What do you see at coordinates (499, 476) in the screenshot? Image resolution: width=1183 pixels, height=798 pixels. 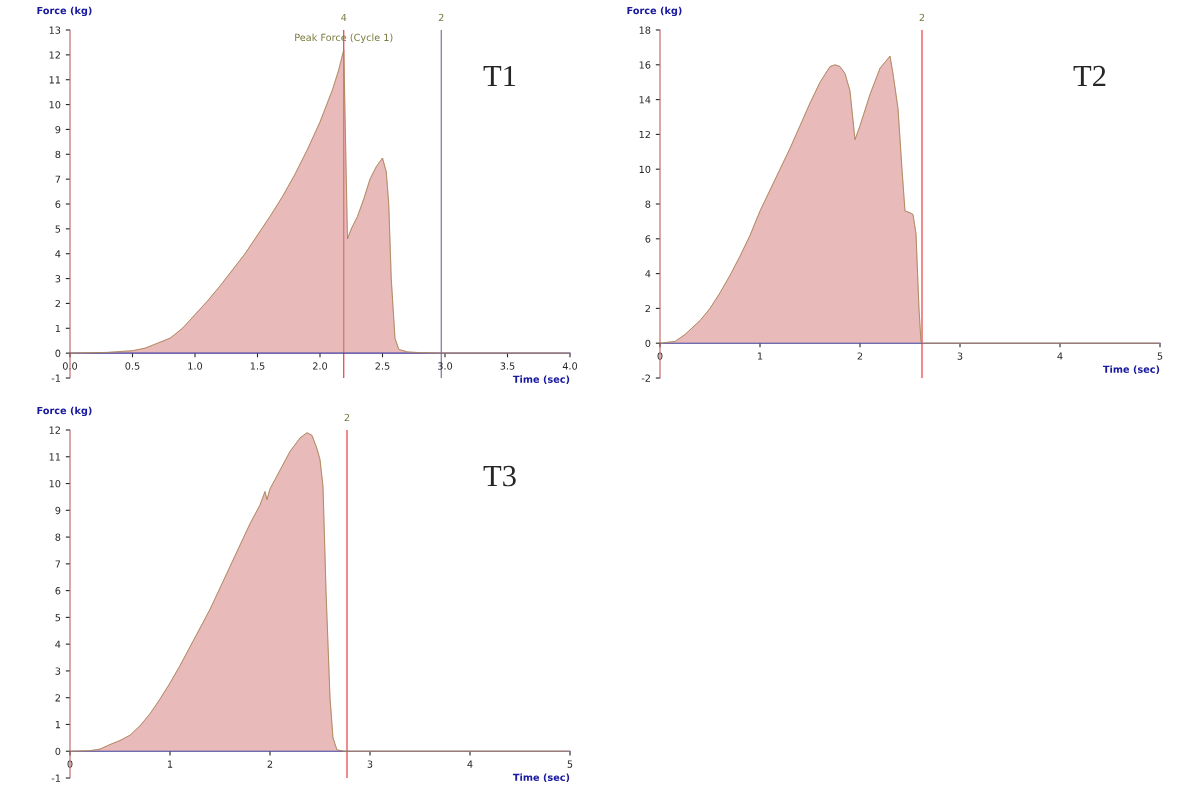 I see `text: T3` at bounding box center [499, 476].